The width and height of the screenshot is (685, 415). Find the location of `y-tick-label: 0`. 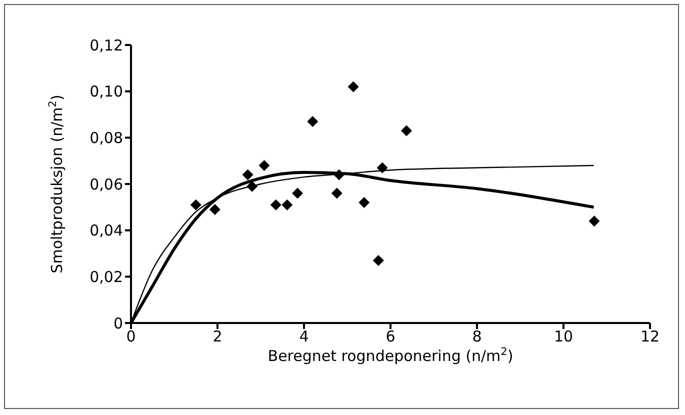

y-tick-label: 0 is located at coordinates (118, 323).